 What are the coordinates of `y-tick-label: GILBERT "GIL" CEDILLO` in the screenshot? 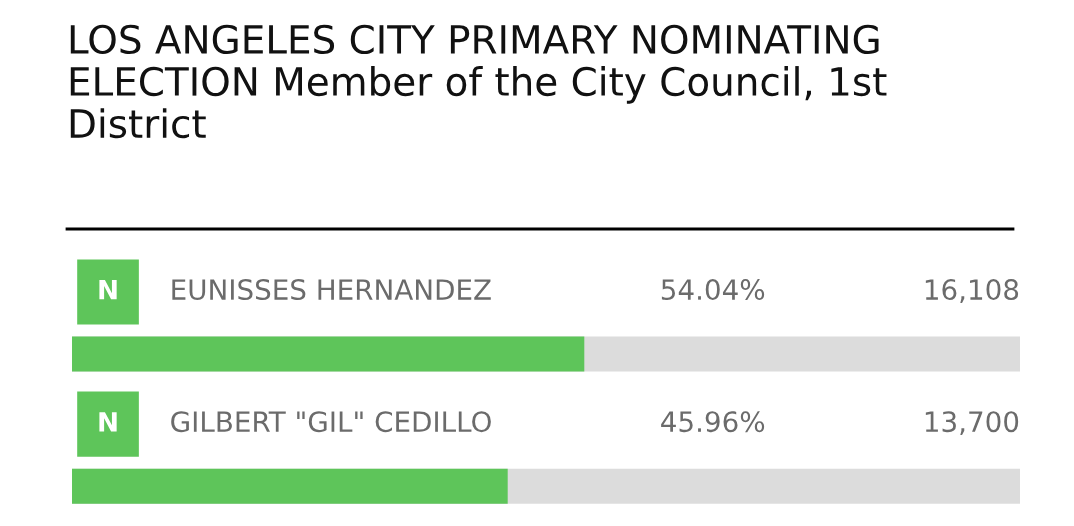 It's located at (331, 422).